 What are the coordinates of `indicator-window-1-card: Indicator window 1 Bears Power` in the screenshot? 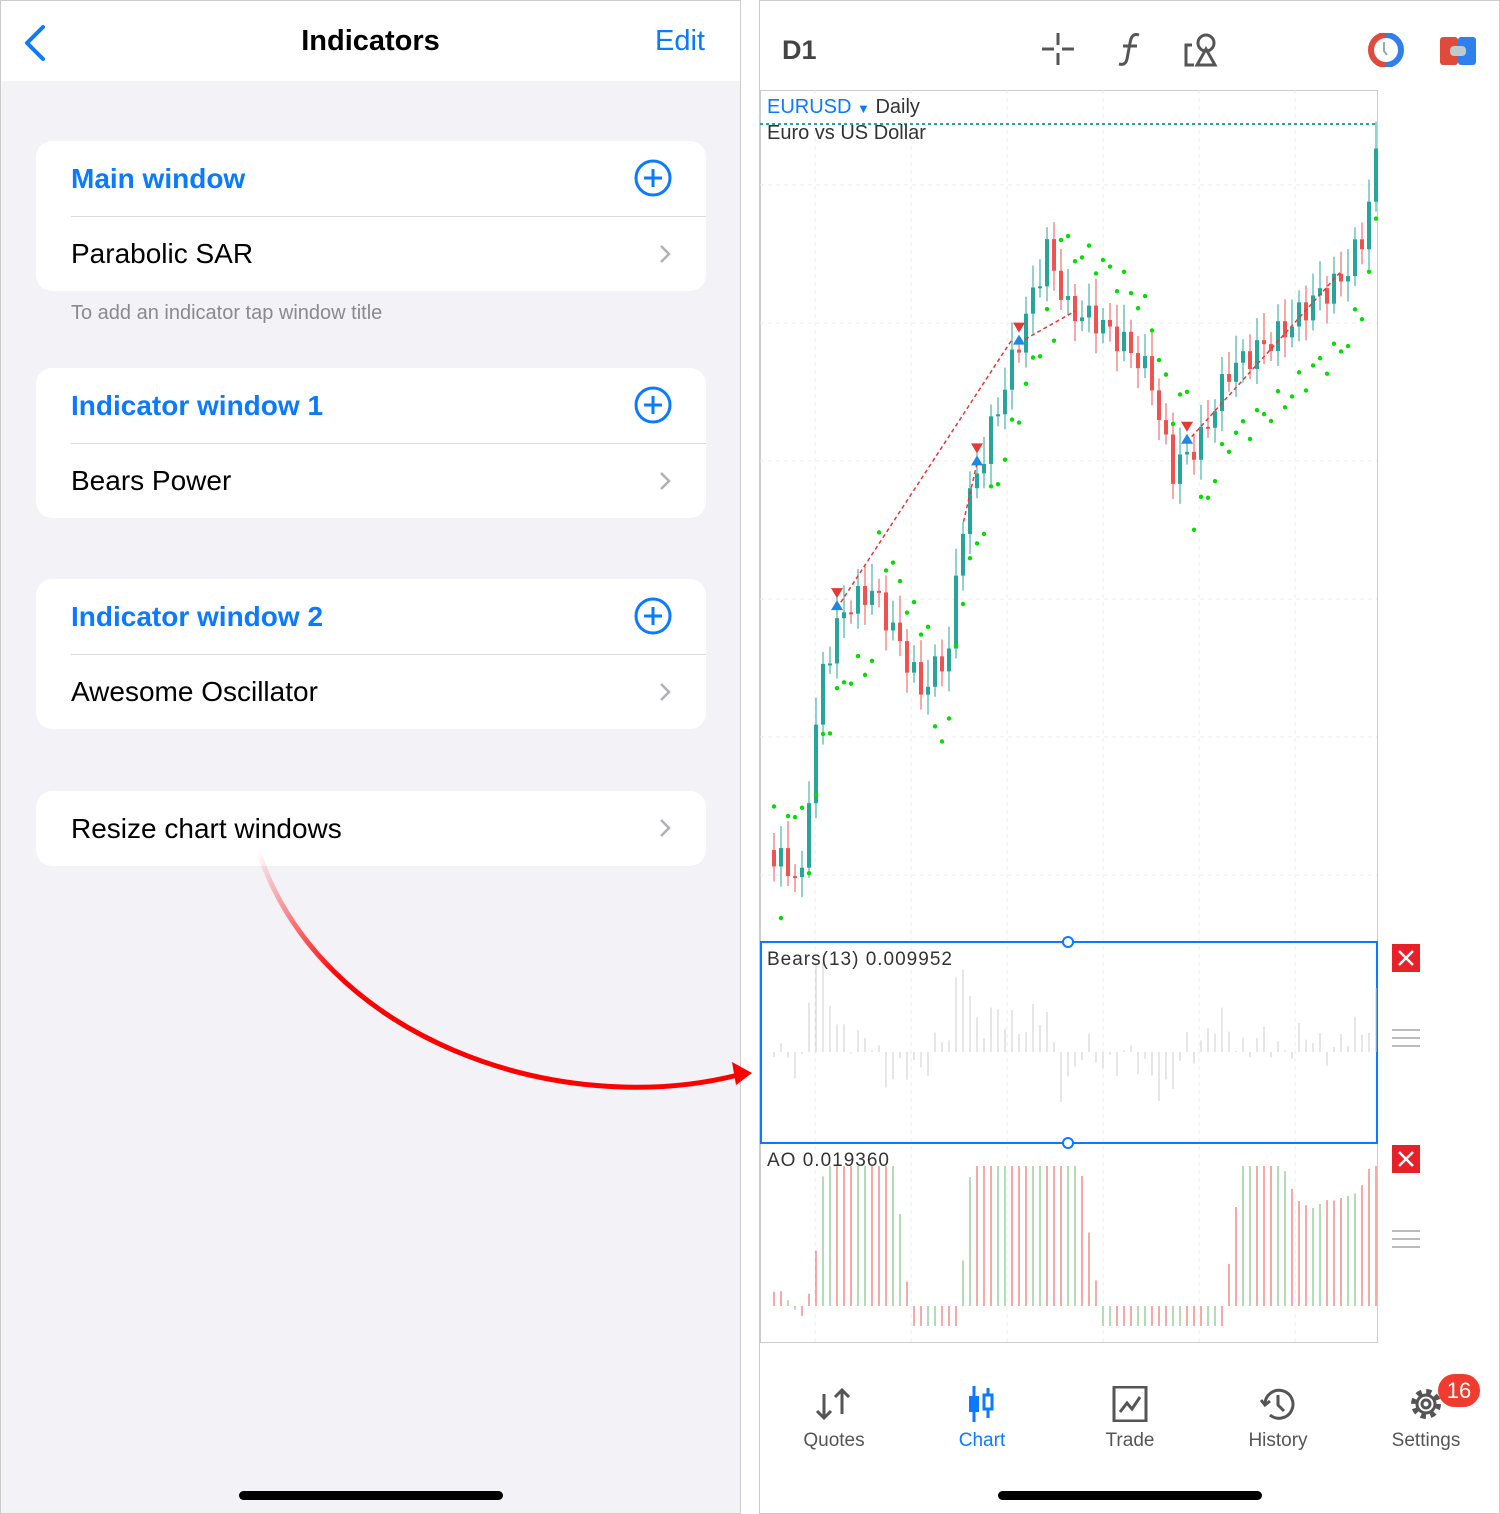 It's located at (371, 443).